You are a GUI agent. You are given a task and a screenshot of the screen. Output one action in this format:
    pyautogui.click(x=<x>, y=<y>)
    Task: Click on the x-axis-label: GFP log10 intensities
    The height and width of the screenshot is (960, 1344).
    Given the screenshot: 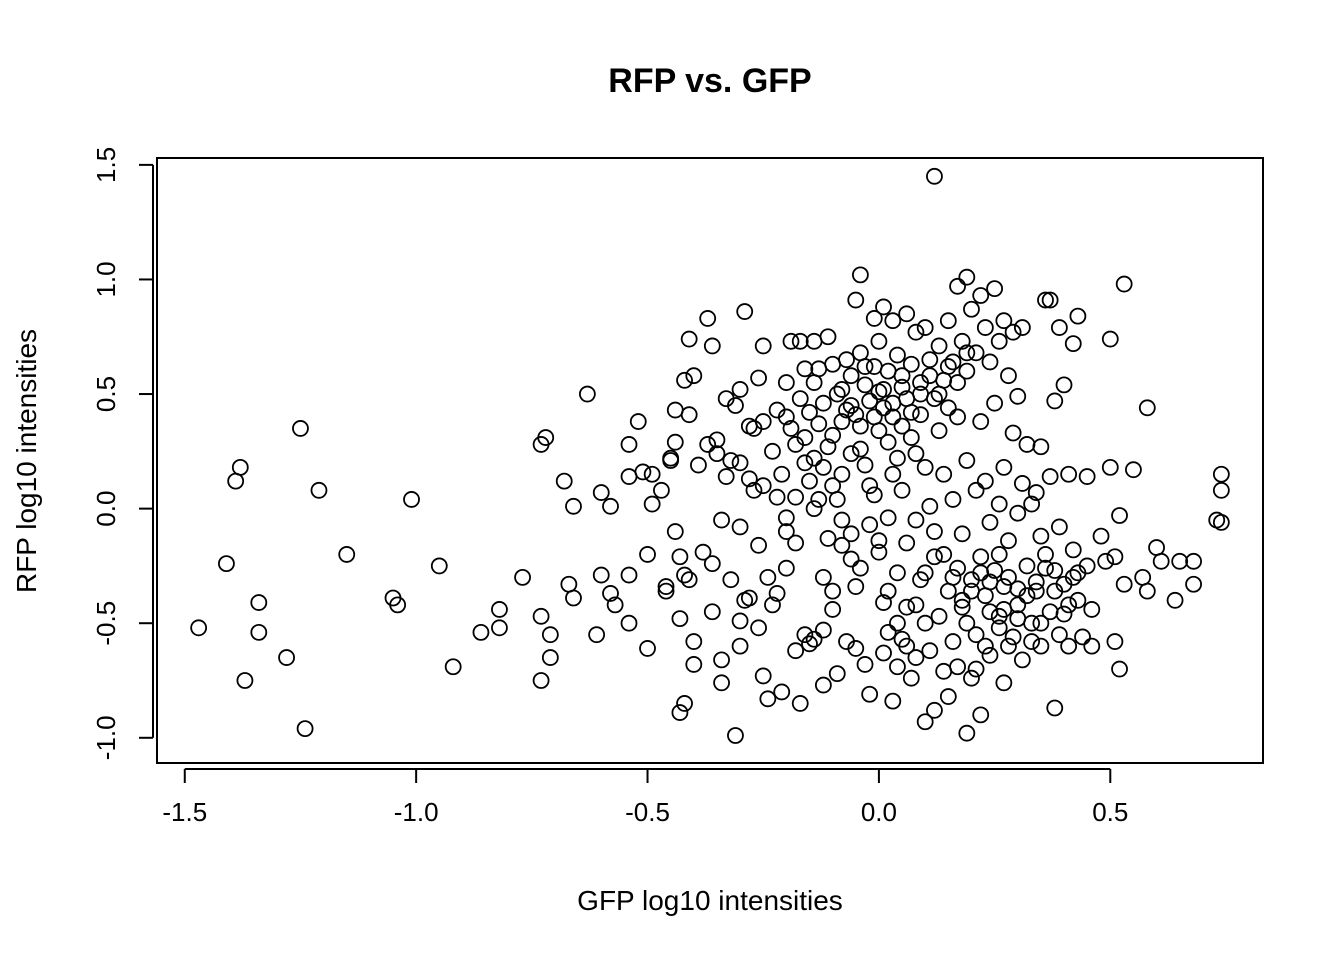 What is the action you would take?
    pyautogui.click(x=710, y=900)
    